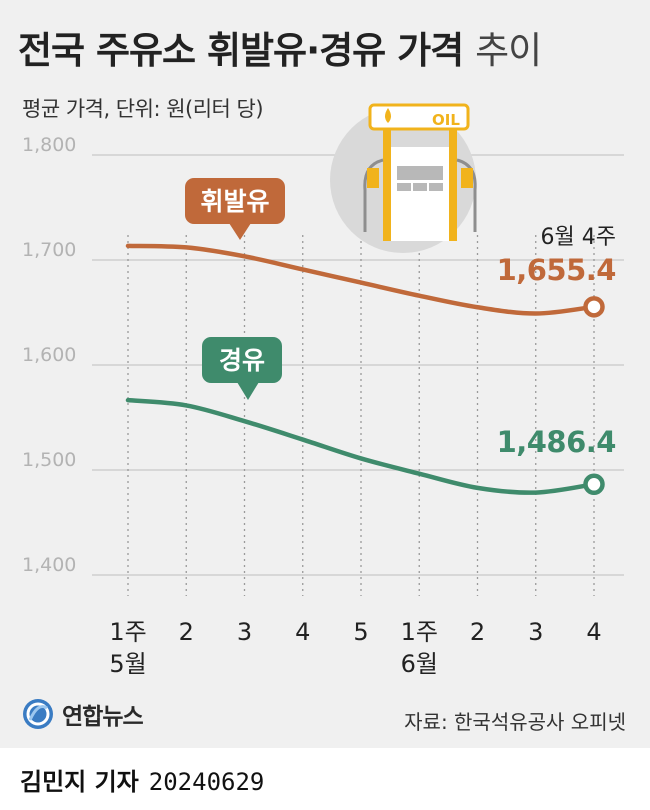  I want to click on yonhap-logo-icon, so click(38, 714).